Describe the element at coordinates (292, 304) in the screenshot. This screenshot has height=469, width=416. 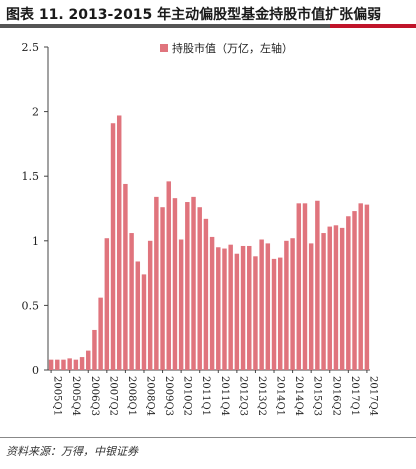
I see `bar-2014Q4` at that location.